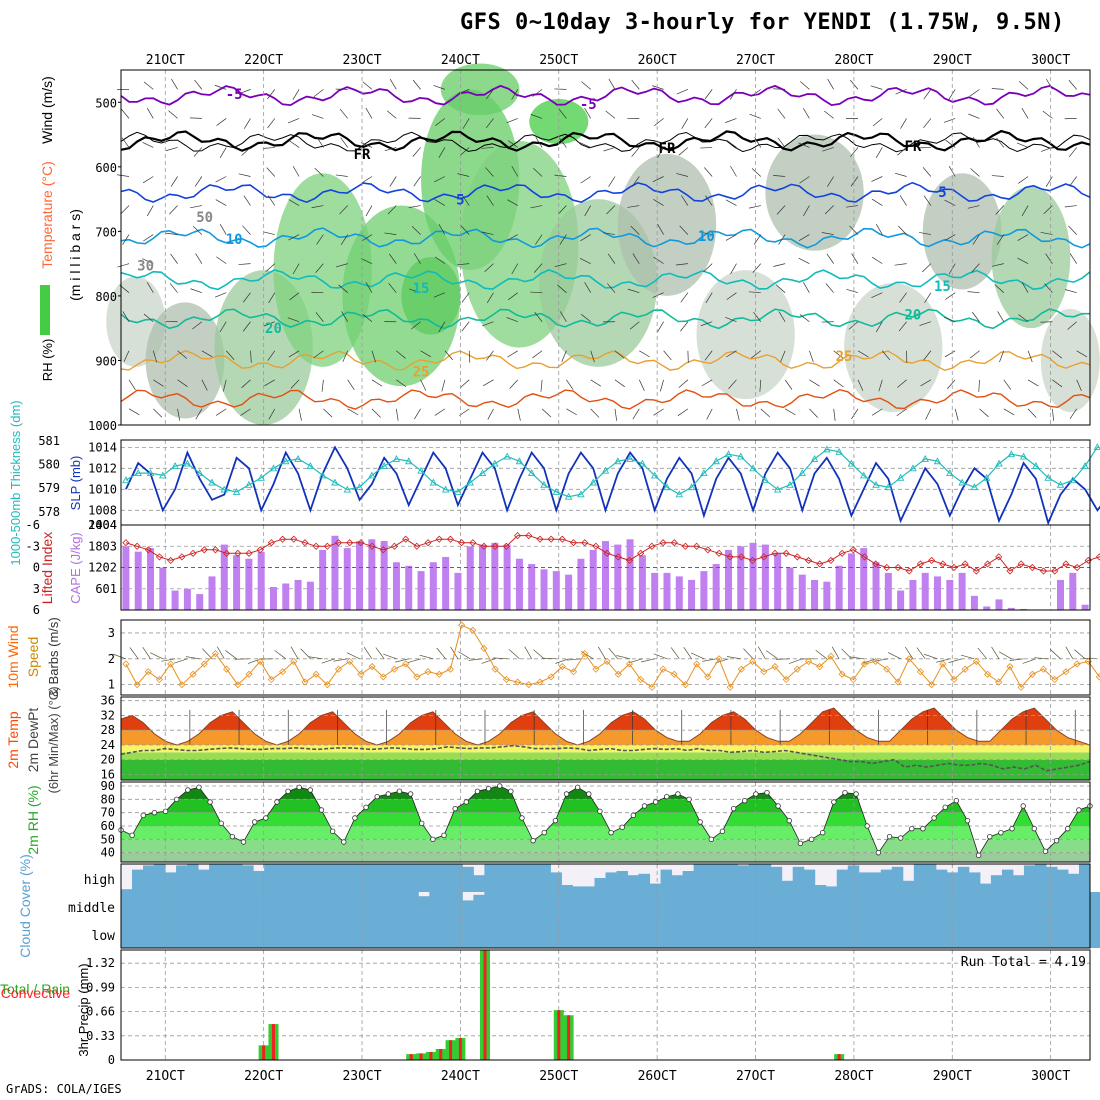 This screenshot has height=1100, width=1100. Describe the element at coordinates (33, 546) in the screenshot. I see `li-tick-label: -3` at that location.